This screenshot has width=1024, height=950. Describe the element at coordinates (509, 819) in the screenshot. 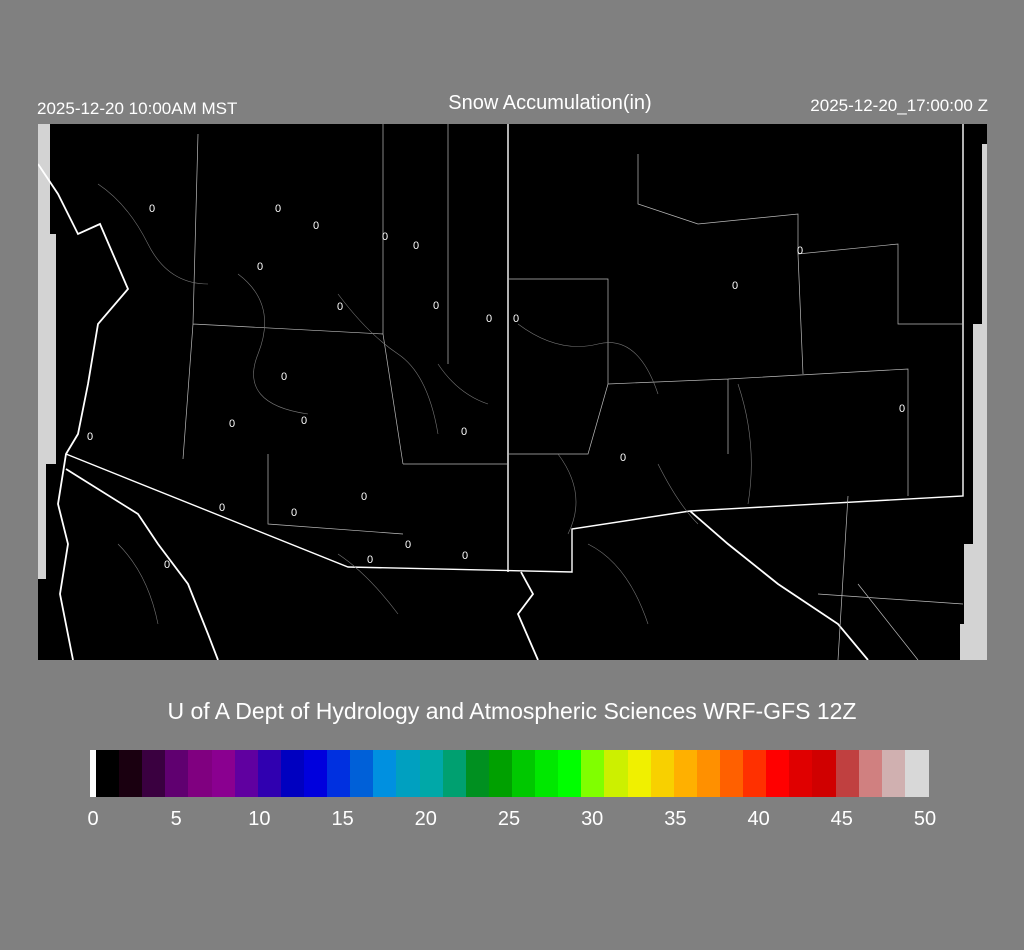

I see `colorbar-tick-label: 25` at that location.